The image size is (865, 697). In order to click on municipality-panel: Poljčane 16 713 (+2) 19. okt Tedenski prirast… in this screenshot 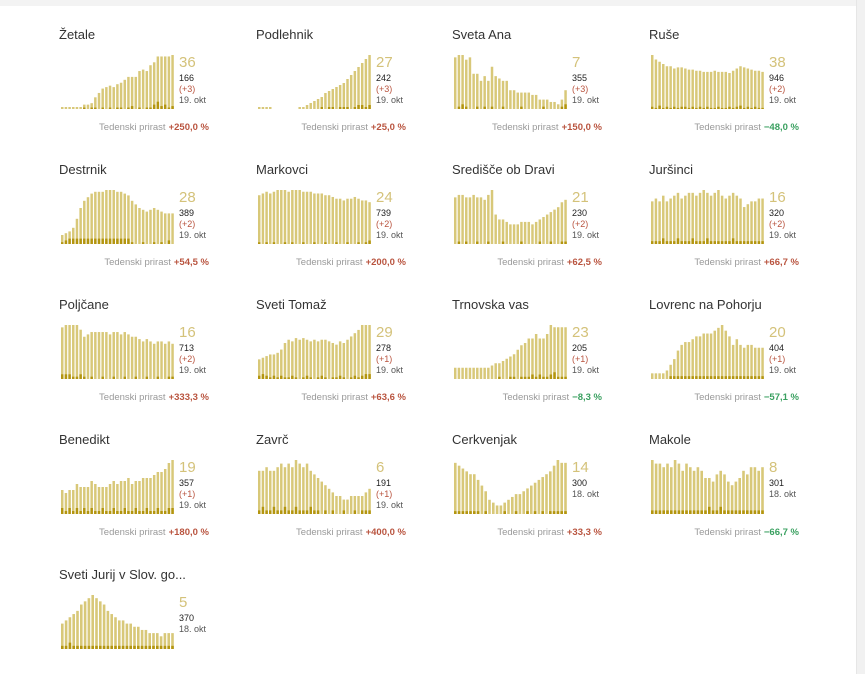, I will do `click(154, 362)`.